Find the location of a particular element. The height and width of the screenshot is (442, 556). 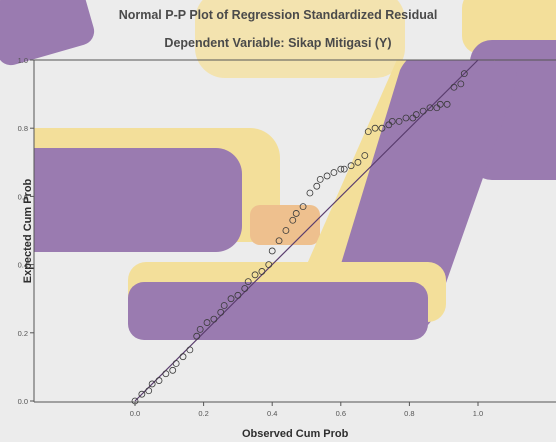

x-tick-label: 0.0 is located at coordinates (135, 413).